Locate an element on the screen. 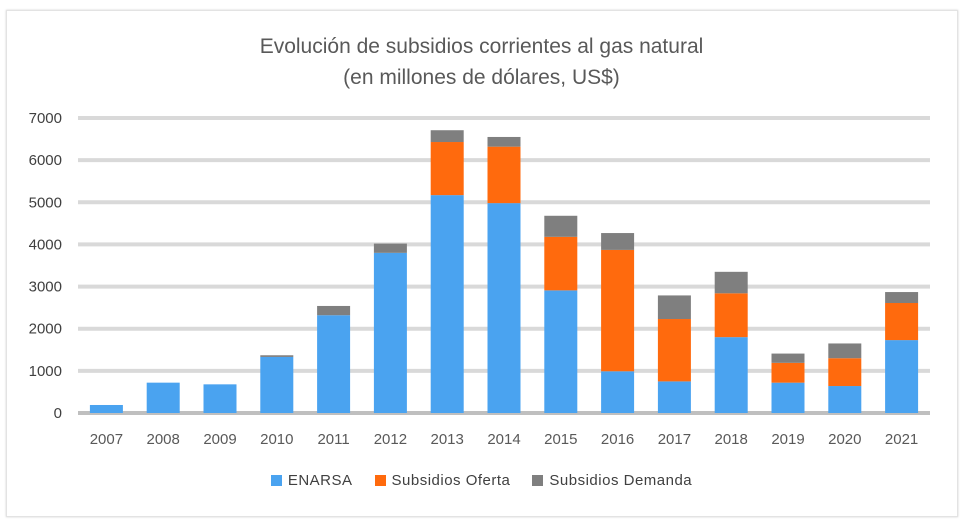  legend-item-enarsa: ENARSA is located at coordinates (311, 480).